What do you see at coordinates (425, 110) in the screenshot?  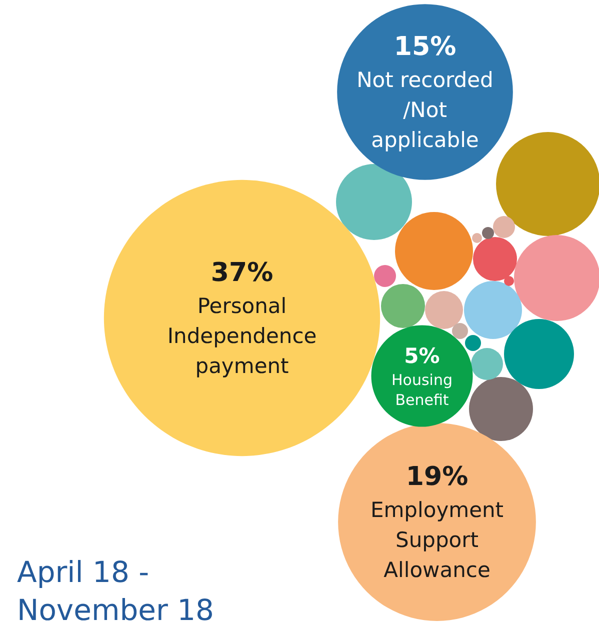 I see `category-label: Not recorded /Not applicable` at bounding box center [425, 110].